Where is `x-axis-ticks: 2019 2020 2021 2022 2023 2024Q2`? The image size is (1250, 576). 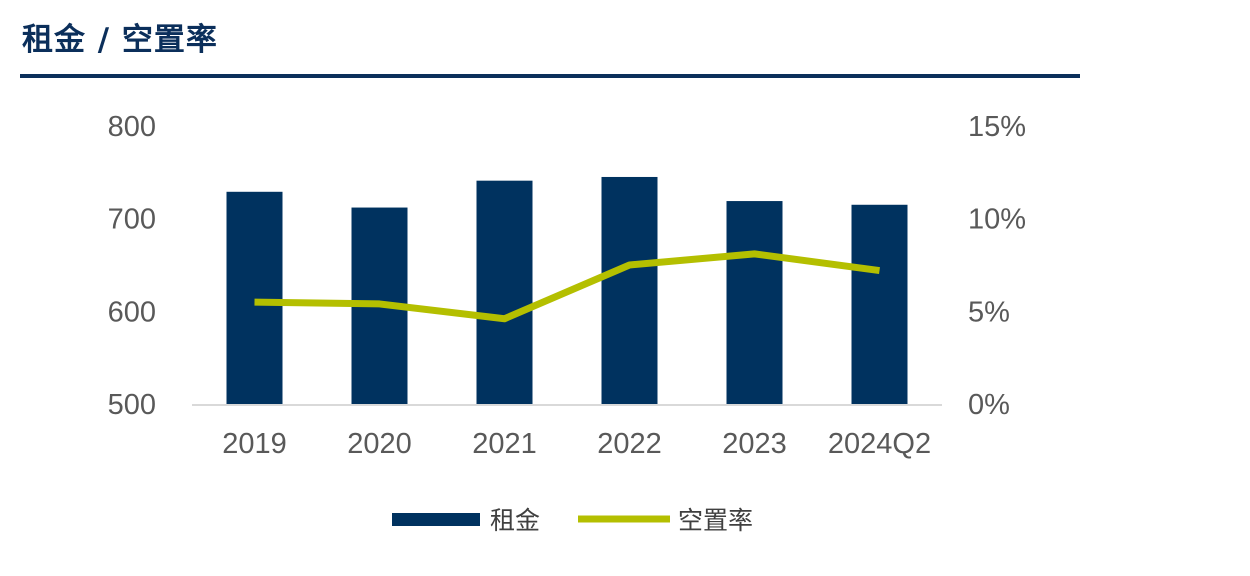 x-axis-ticks: 2019 2020 2021 2022 2023 2024Q2 is located at coordinates (576, 444).